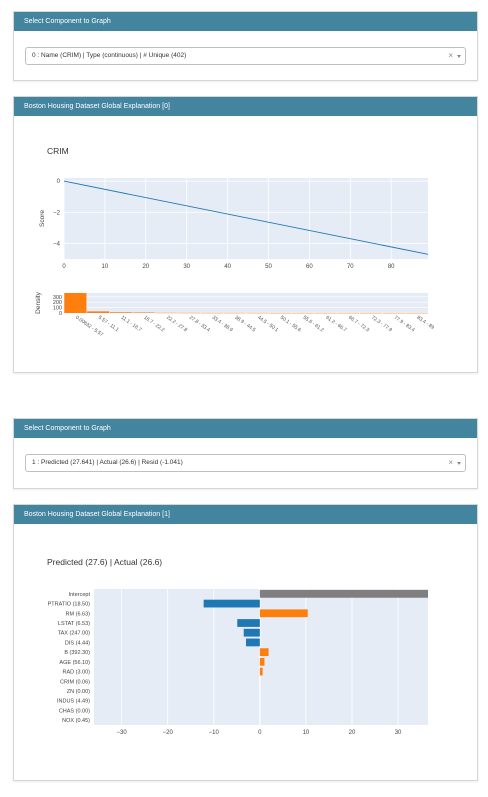  What do you see at coordinates (76, 673) in the screenshot?
I see `y-tick-label: RAD (3.00)` at bounding box center [76, 673].